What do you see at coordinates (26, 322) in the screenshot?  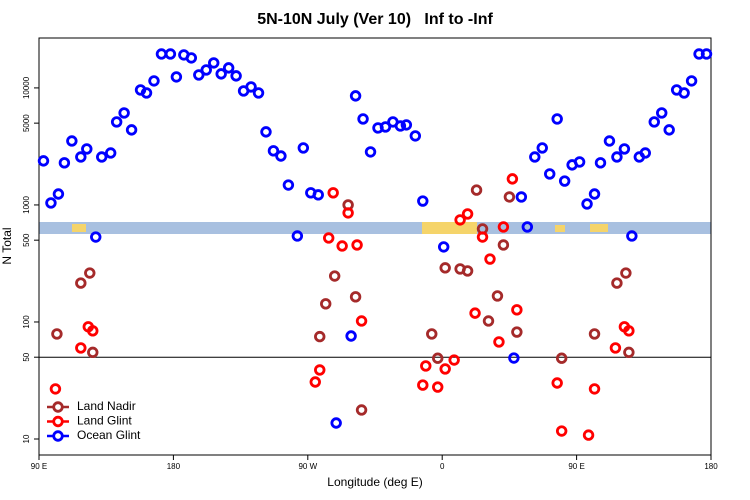 I see `y-tick-label: 100` at bounding box center [26, 322].